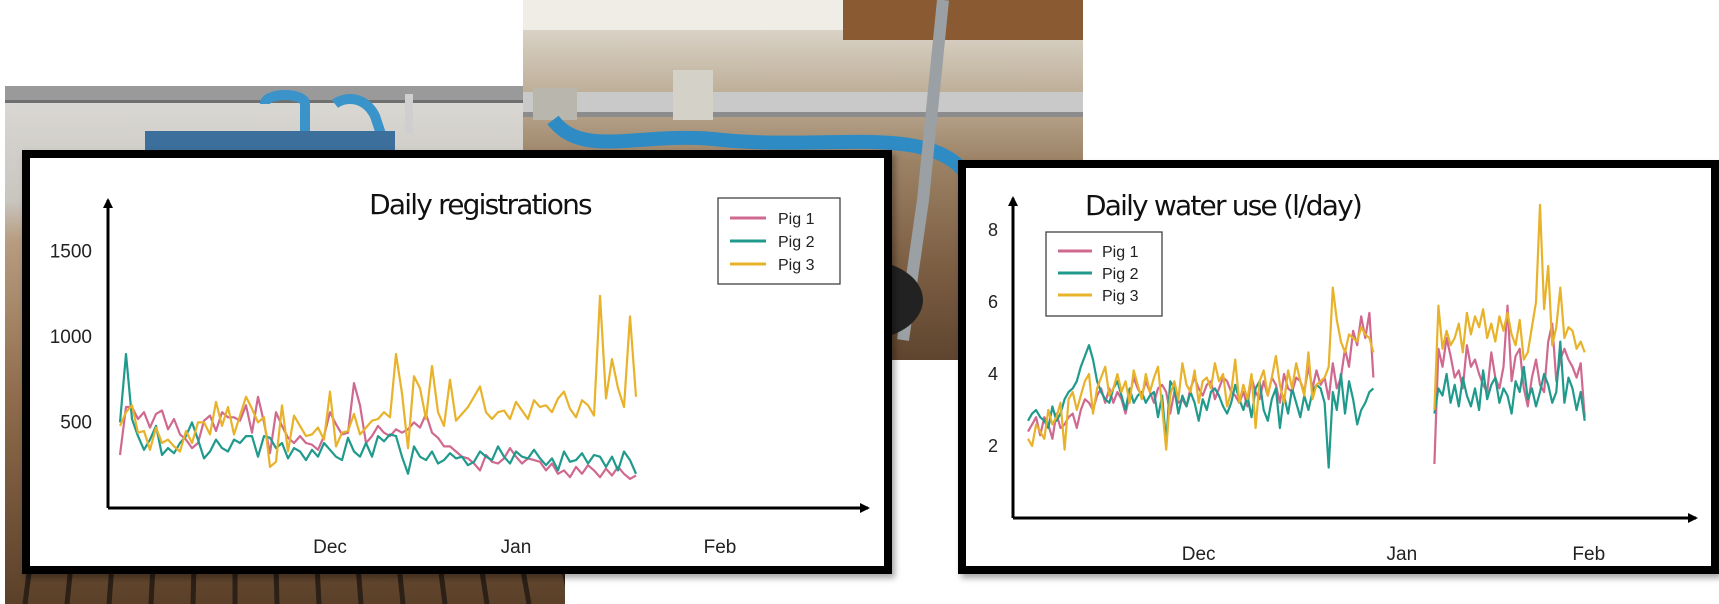 The width and height of the screenshot is (1719, 604). What do you see at coordinates (480, 204) in the screenshot?
I see `chart-title: Daily registrations` at bounding box center [480, 204].